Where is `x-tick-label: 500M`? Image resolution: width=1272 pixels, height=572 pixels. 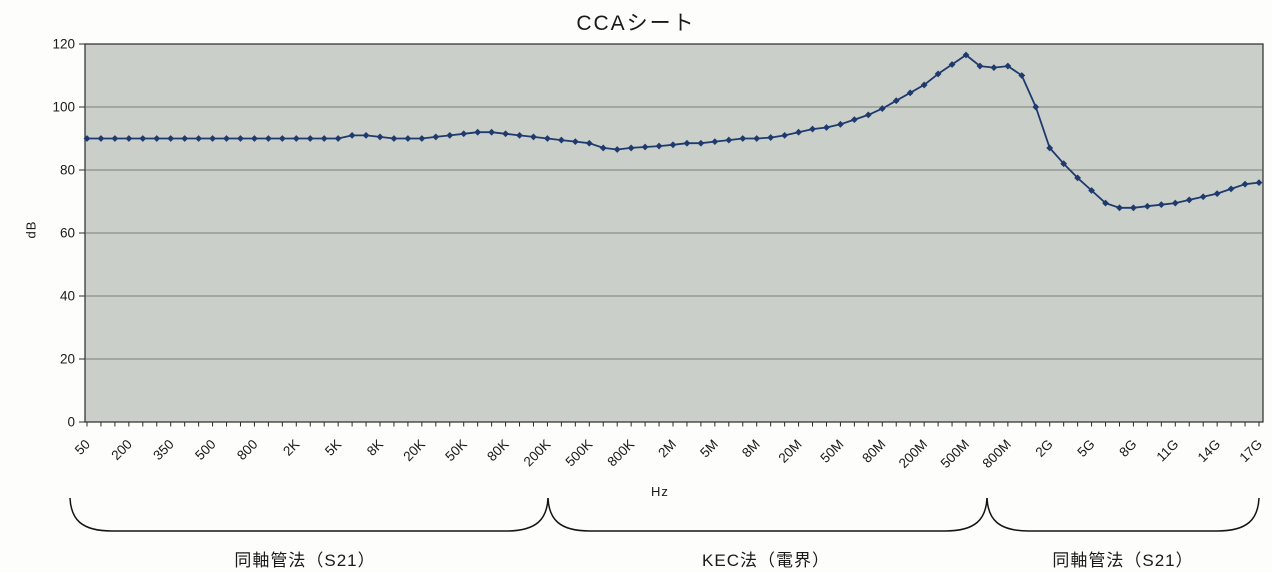 x-tick-label: 500M is located at coordinates (955, 454).